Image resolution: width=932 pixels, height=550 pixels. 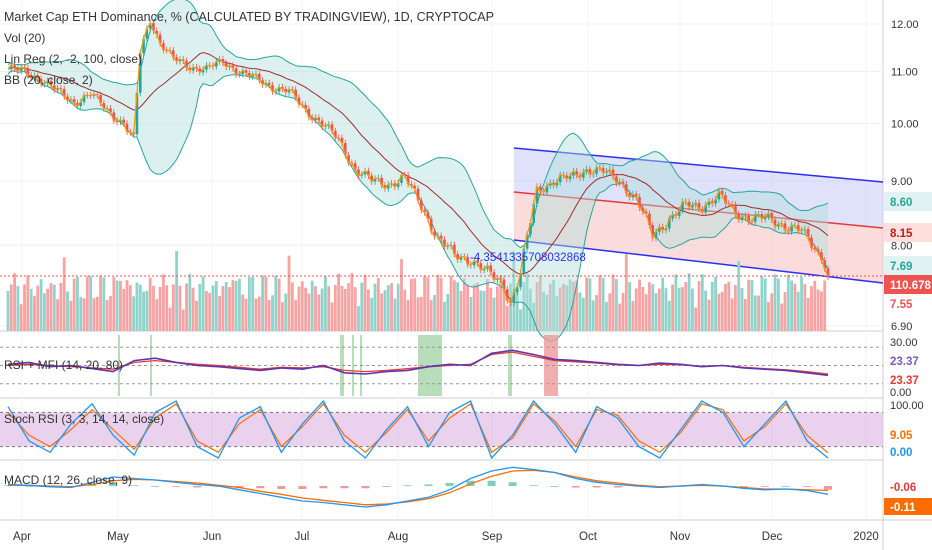 I want to click on stoch-title: Stoch RSI (3, 3, 14, 14, close), so click(x=84, y=419).